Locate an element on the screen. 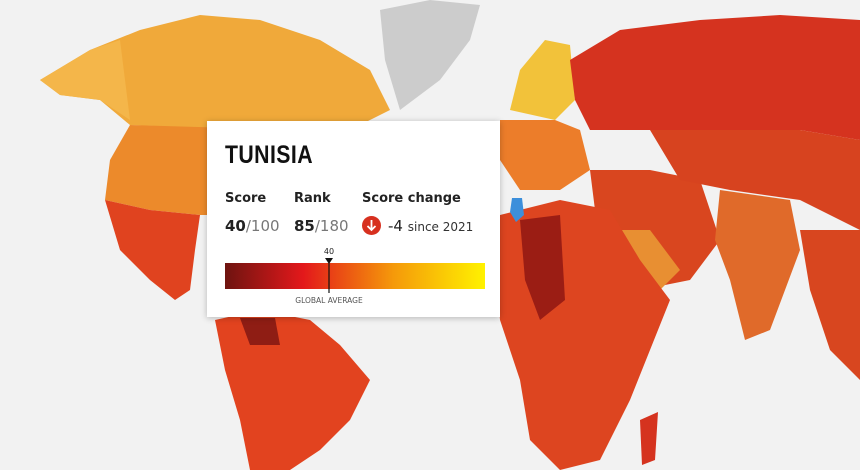 This screenshot has width=860, height=470. mexico is located at coordinates (152, 250).